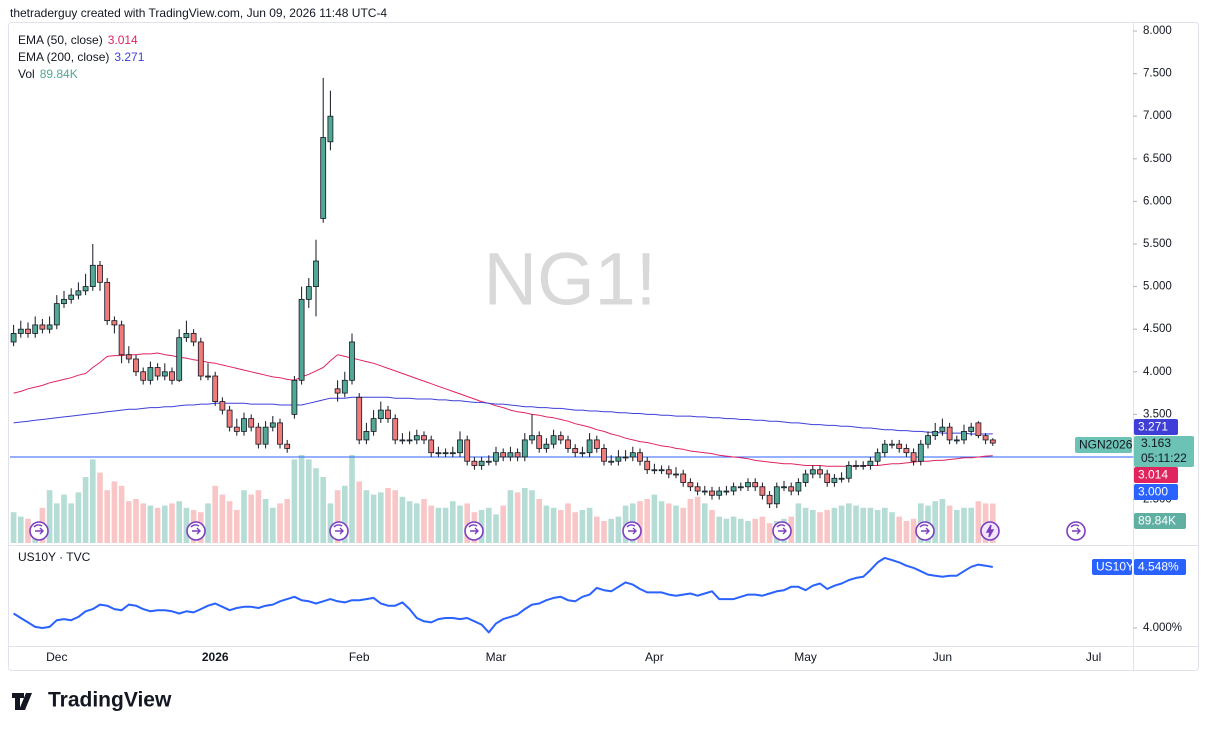  I want to click on y-tick-label: 4.000, so click(1157, 372).